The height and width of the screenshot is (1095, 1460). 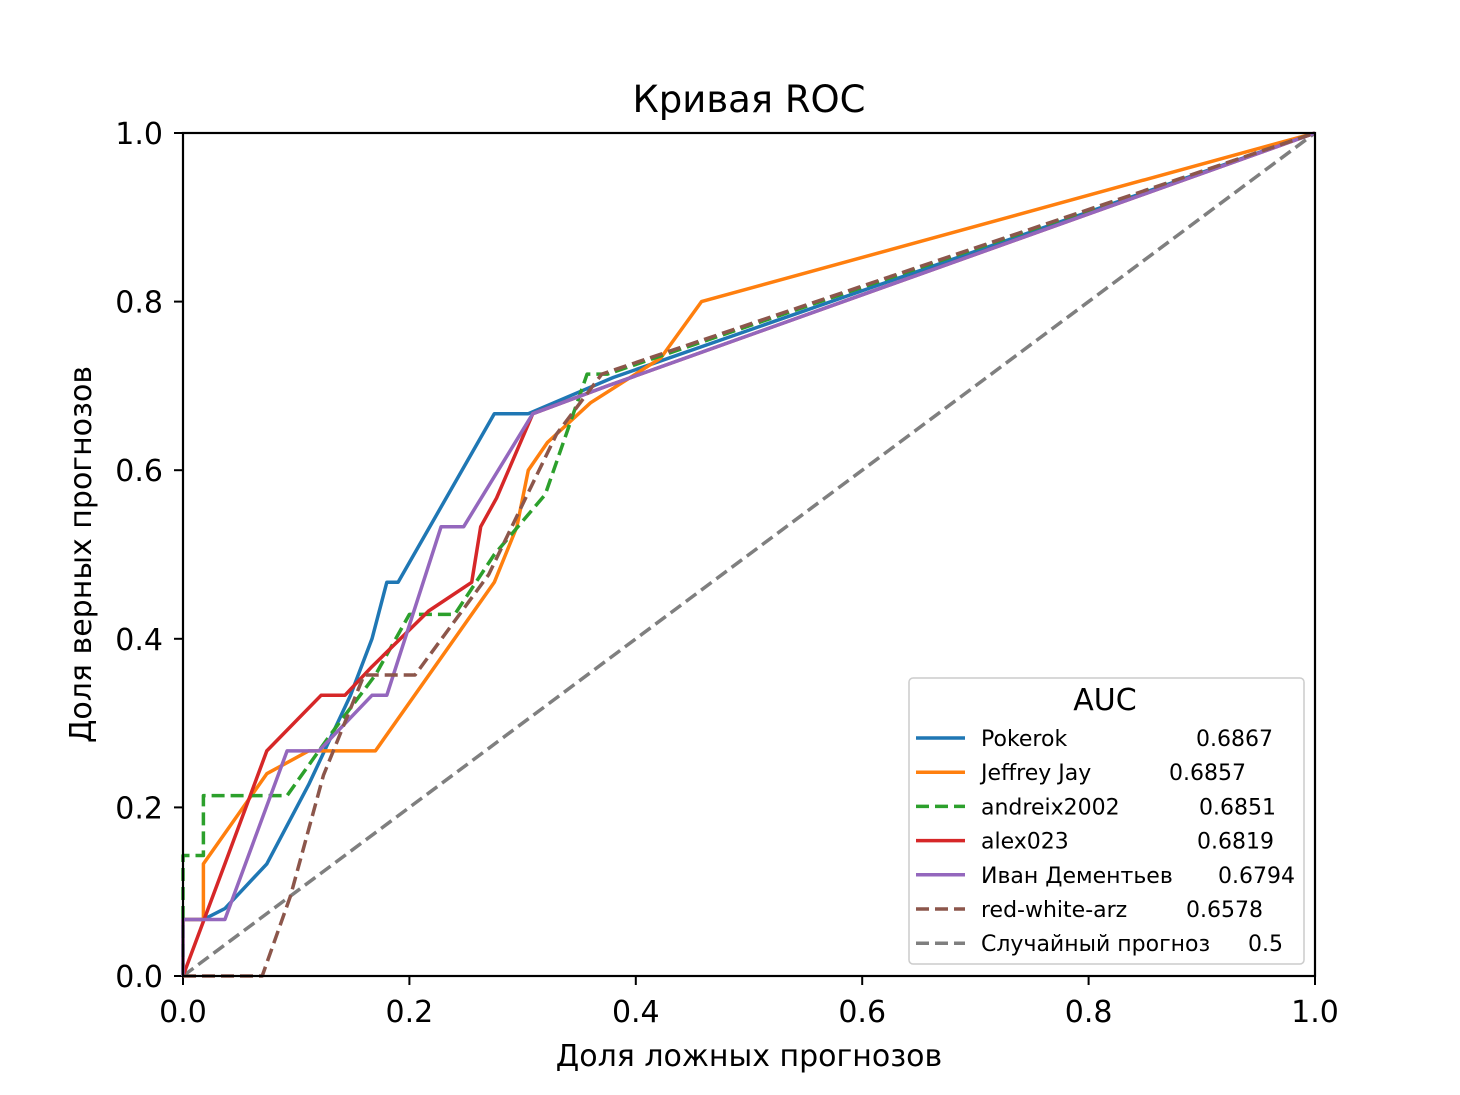 What do you see at coordinates (139, 303) in the screenshot?
I see `y-tick-label: 0.8` at bounding box center [139, 303].